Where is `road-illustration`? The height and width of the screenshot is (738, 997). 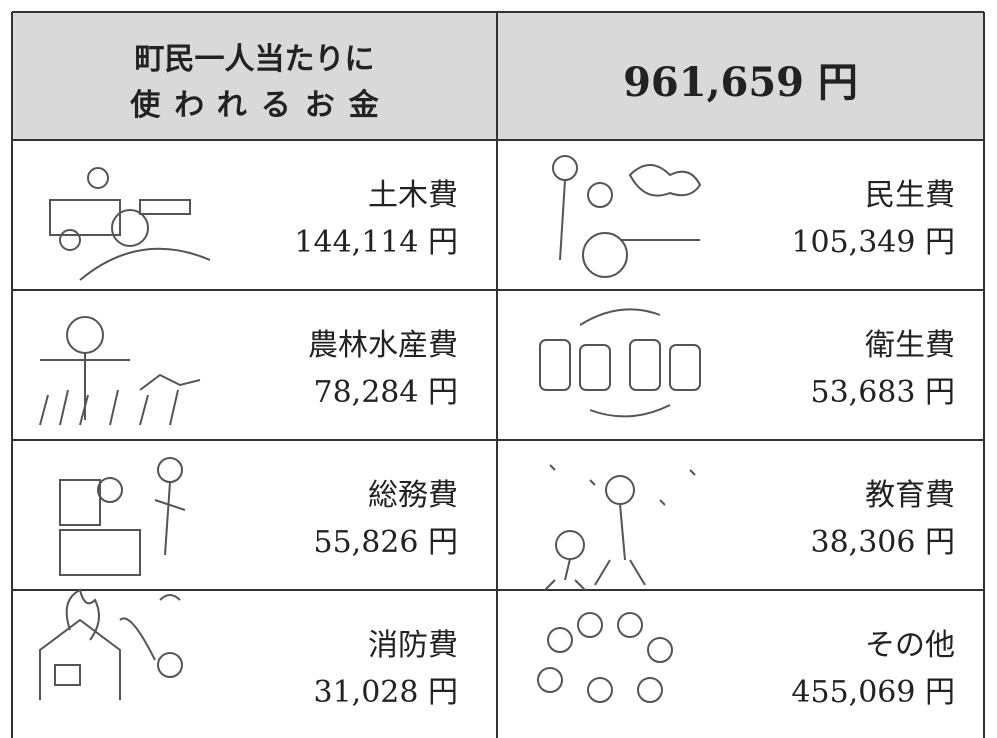 road-illustration is located at coordinates (130, 224).